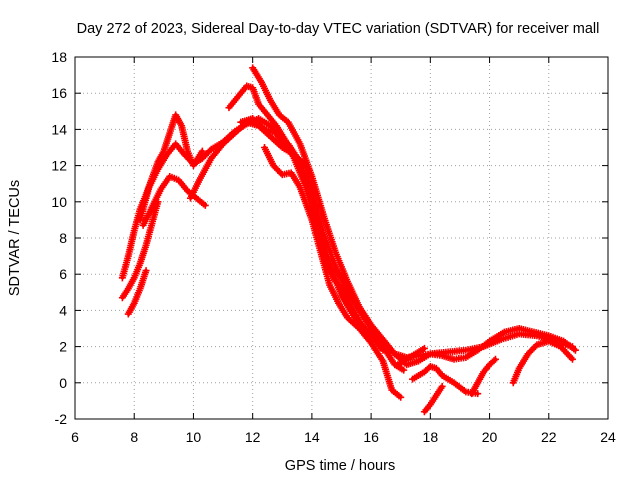  What do you see at coordinates (59, 166) in the screenshot?
I see `y-tick-label: 12` at bounding box center [59, 166].